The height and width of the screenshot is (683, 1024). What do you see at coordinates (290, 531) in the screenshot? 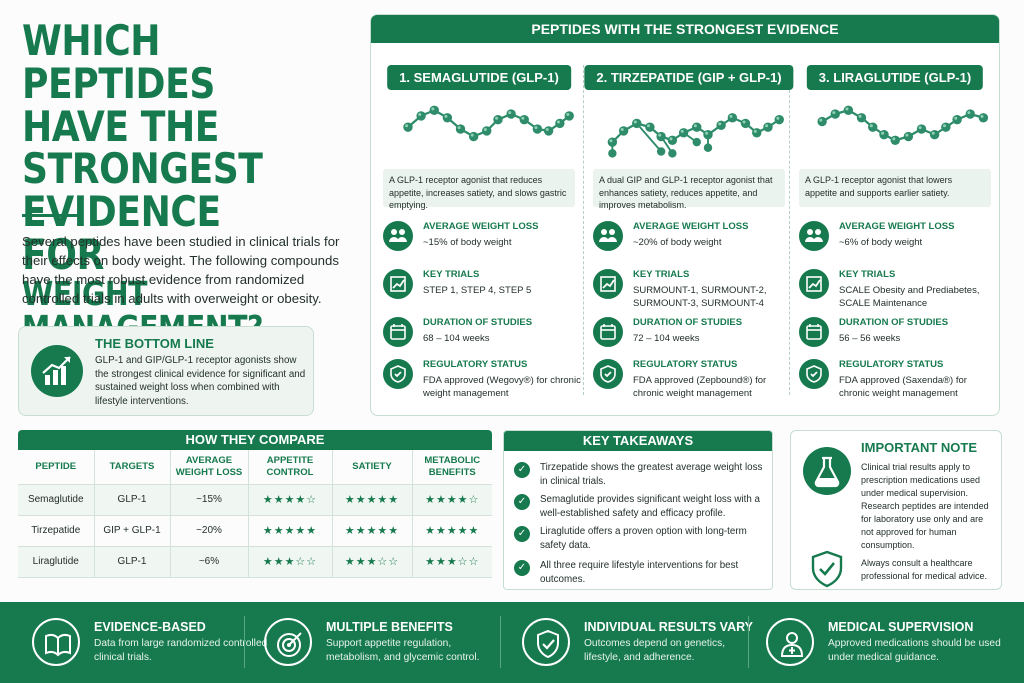
I see `appetite-rating: ★★★★★` at bounding box center [290, 531].